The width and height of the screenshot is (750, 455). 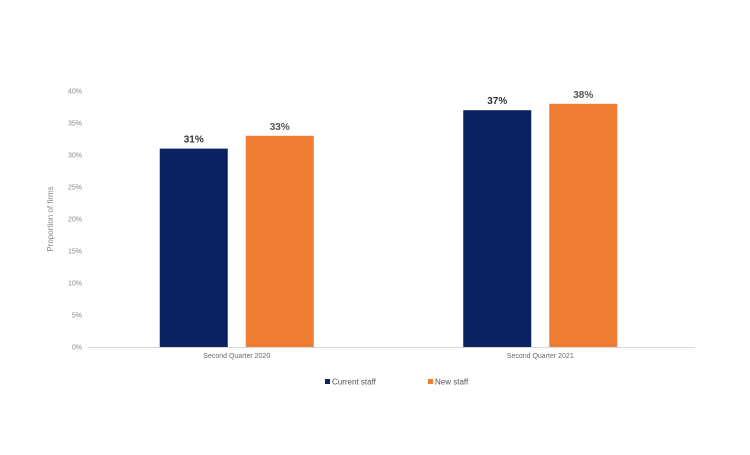 What do you see at coordinates (540, 356) in the screenshot?
I see `x-tick-label: Second Quarter 2021` at bounding box center [540, 356].